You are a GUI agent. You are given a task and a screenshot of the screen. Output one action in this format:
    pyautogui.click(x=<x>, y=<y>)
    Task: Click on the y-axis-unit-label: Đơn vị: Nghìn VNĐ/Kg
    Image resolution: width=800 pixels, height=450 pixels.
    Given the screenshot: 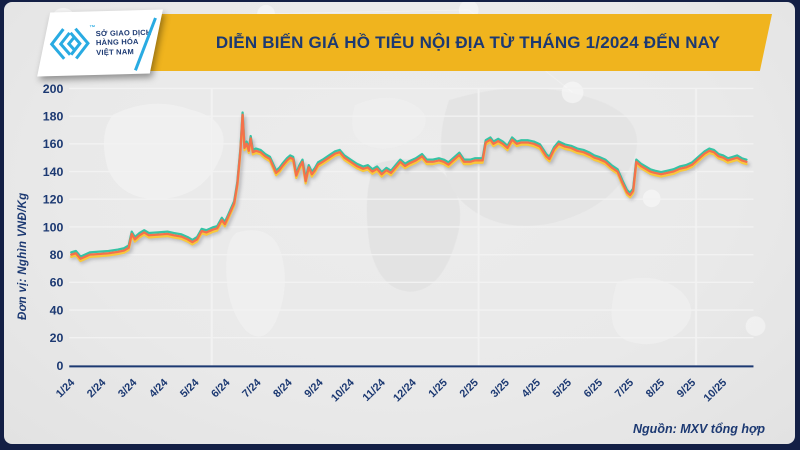 What is the action you would take?
    pyautogui.click(x=23, y=256)
    